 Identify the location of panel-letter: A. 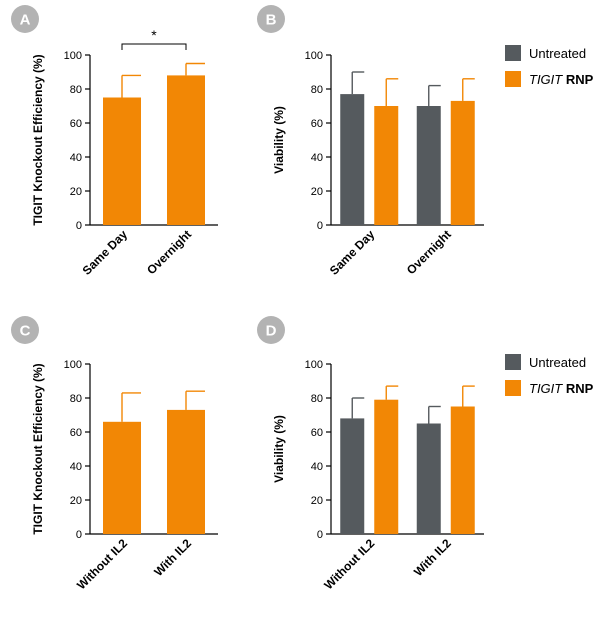
(25, 20).